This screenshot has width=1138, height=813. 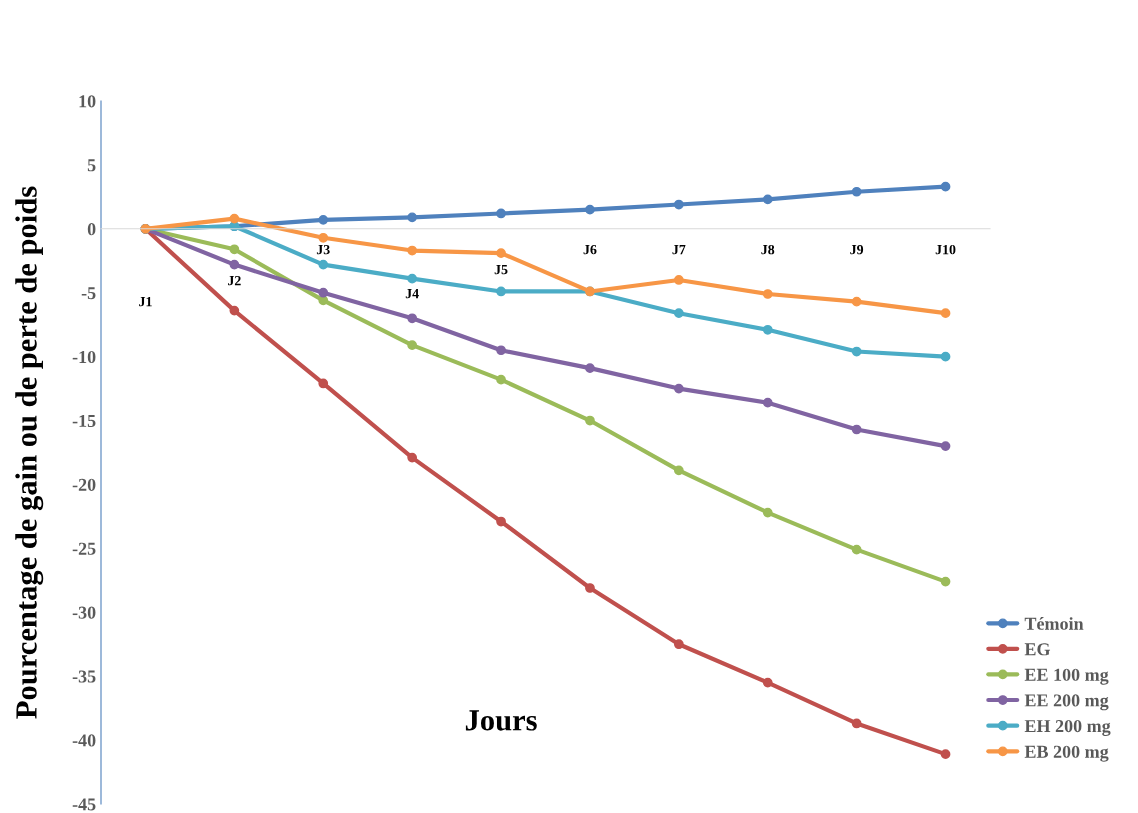 What do you see at coordinates (84, 548) in the screenshot?
I see `y-tick-label: -25` at bounding box center [84, 548].